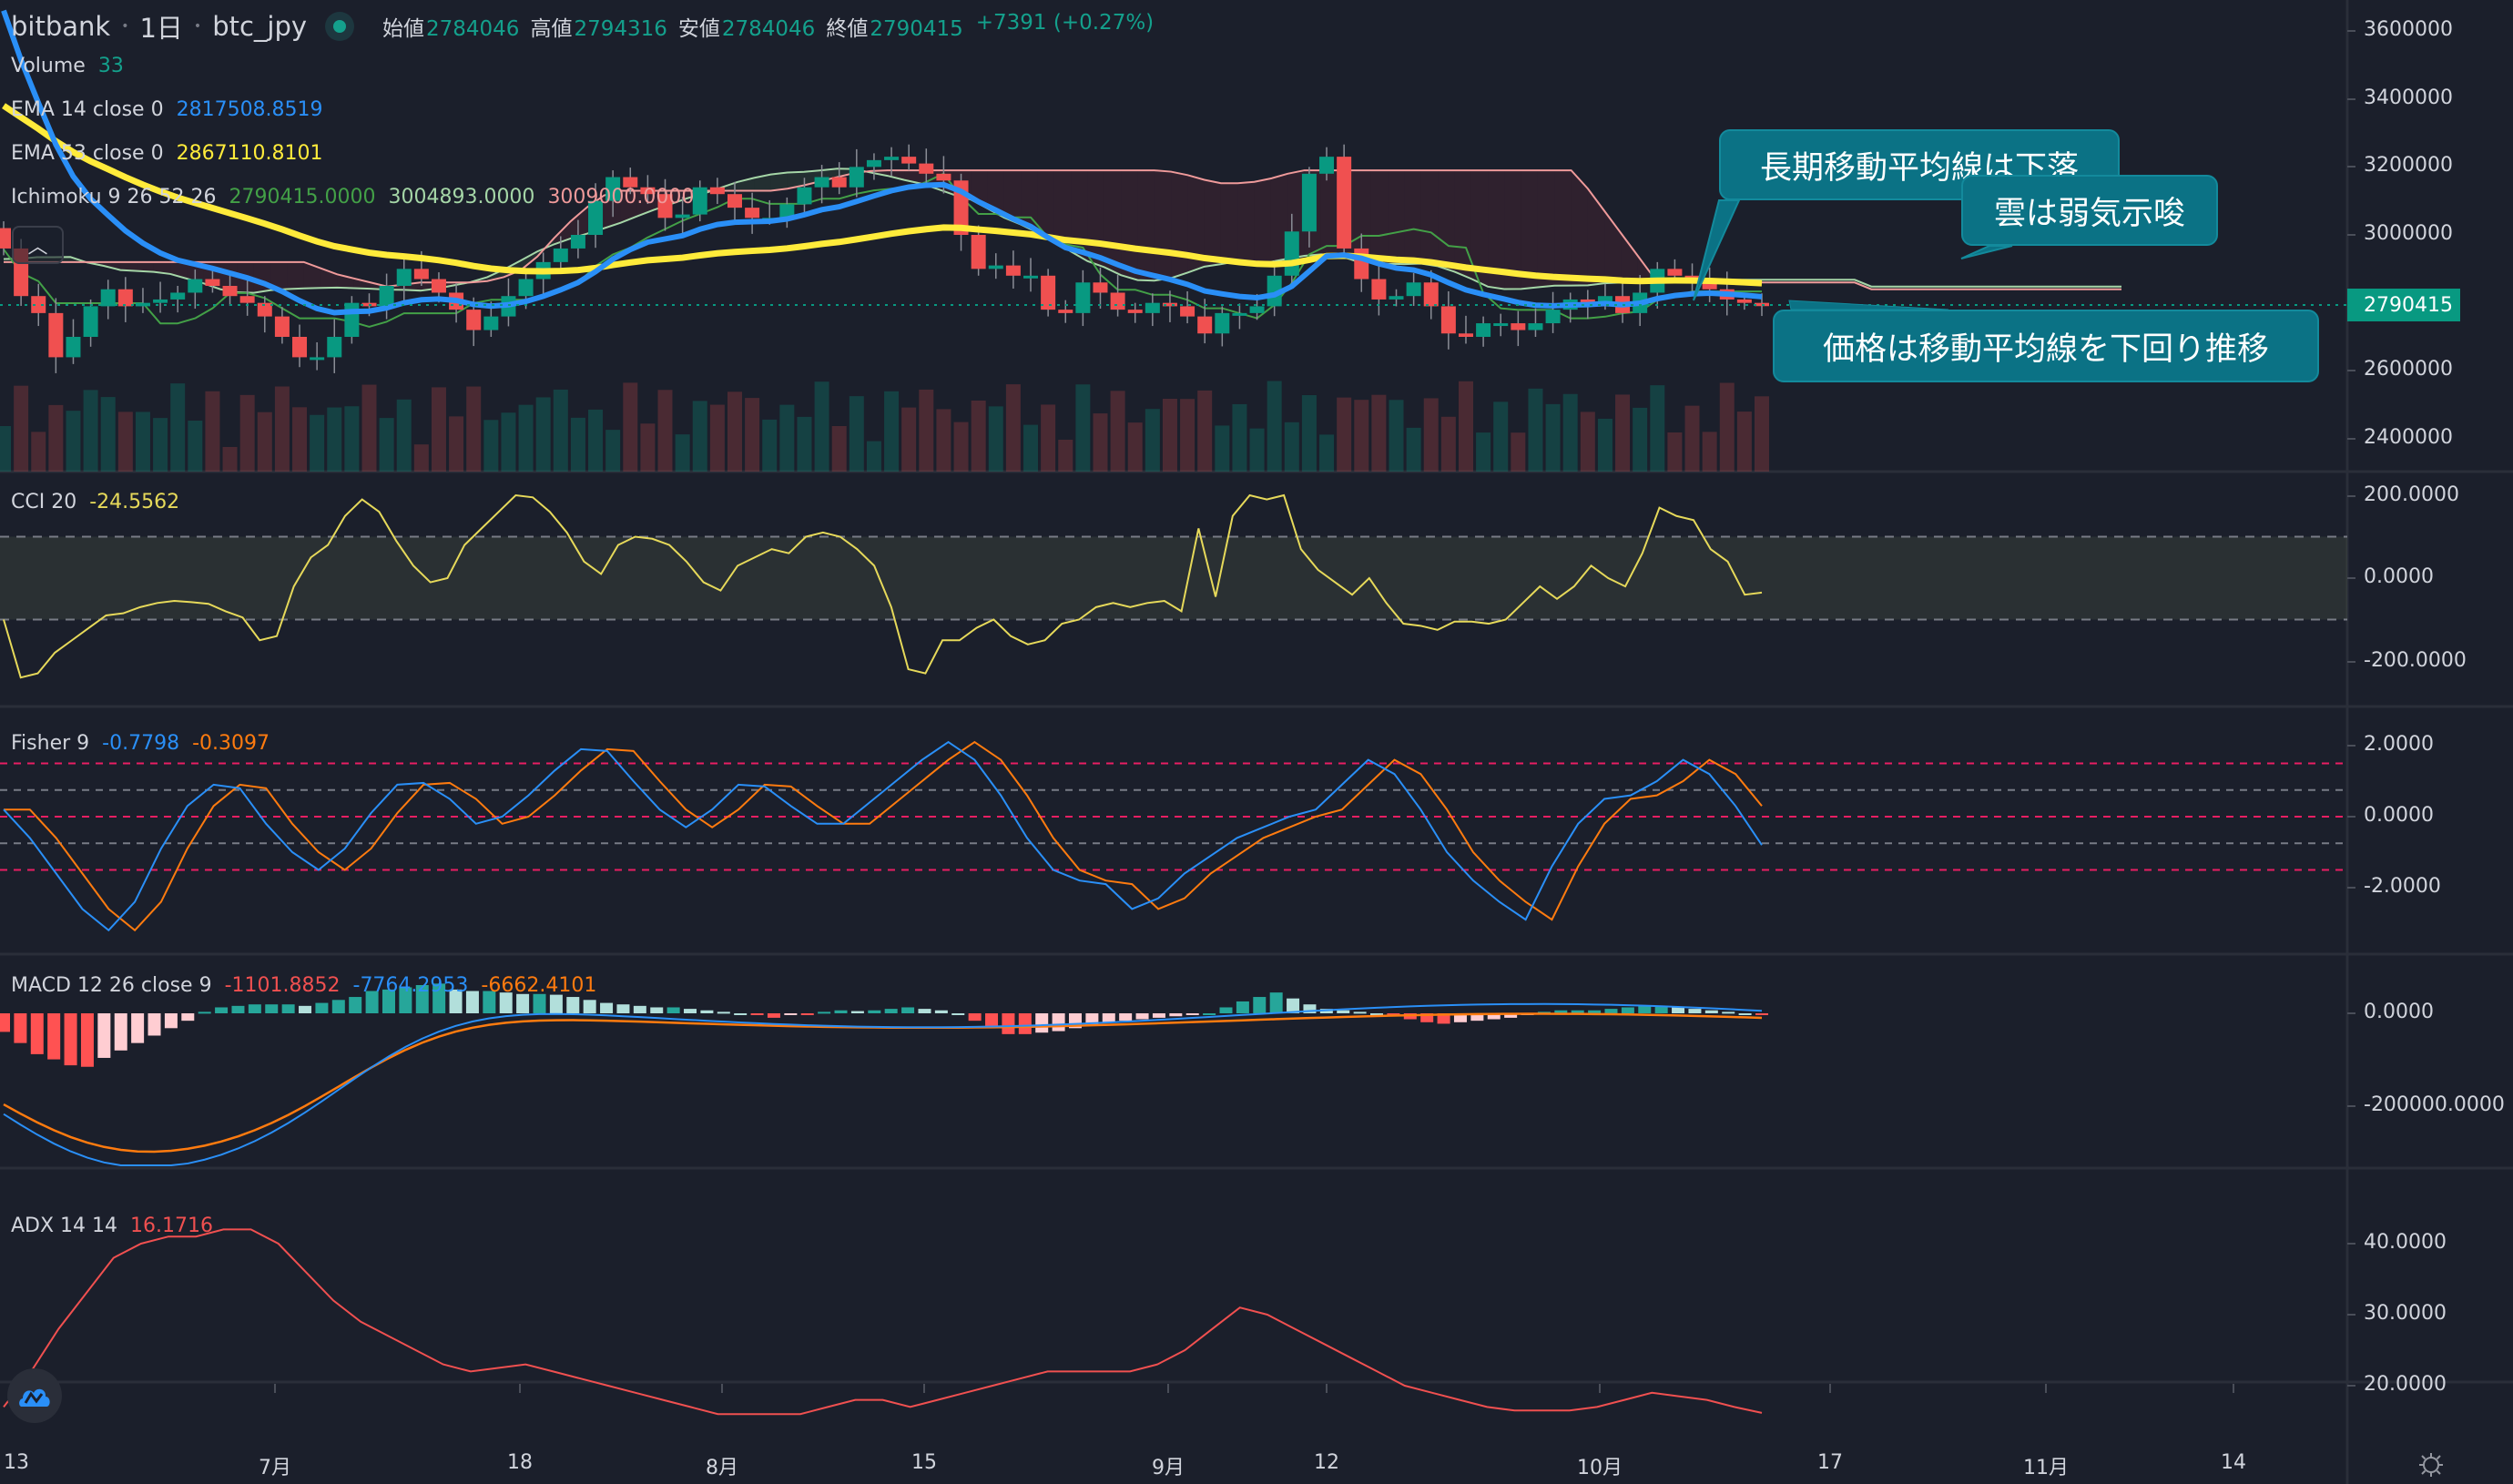  I want to click on time-axis-label: 8月, so click(722, 1468).